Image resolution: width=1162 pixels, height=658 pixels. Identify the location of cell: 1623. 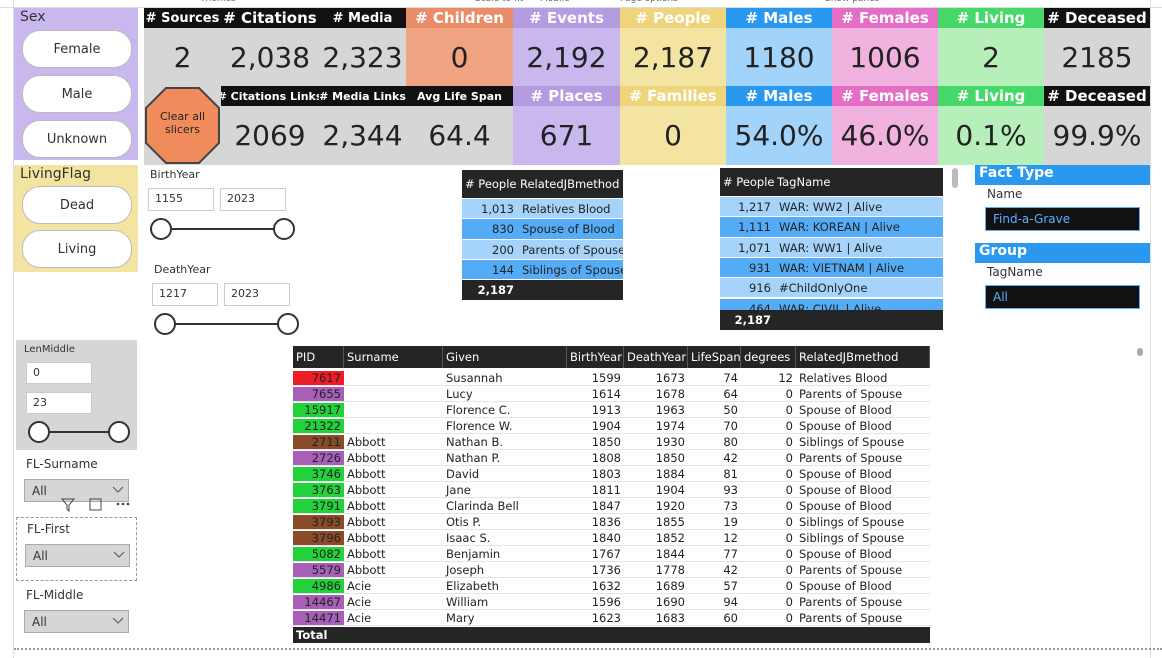
(606, 618).